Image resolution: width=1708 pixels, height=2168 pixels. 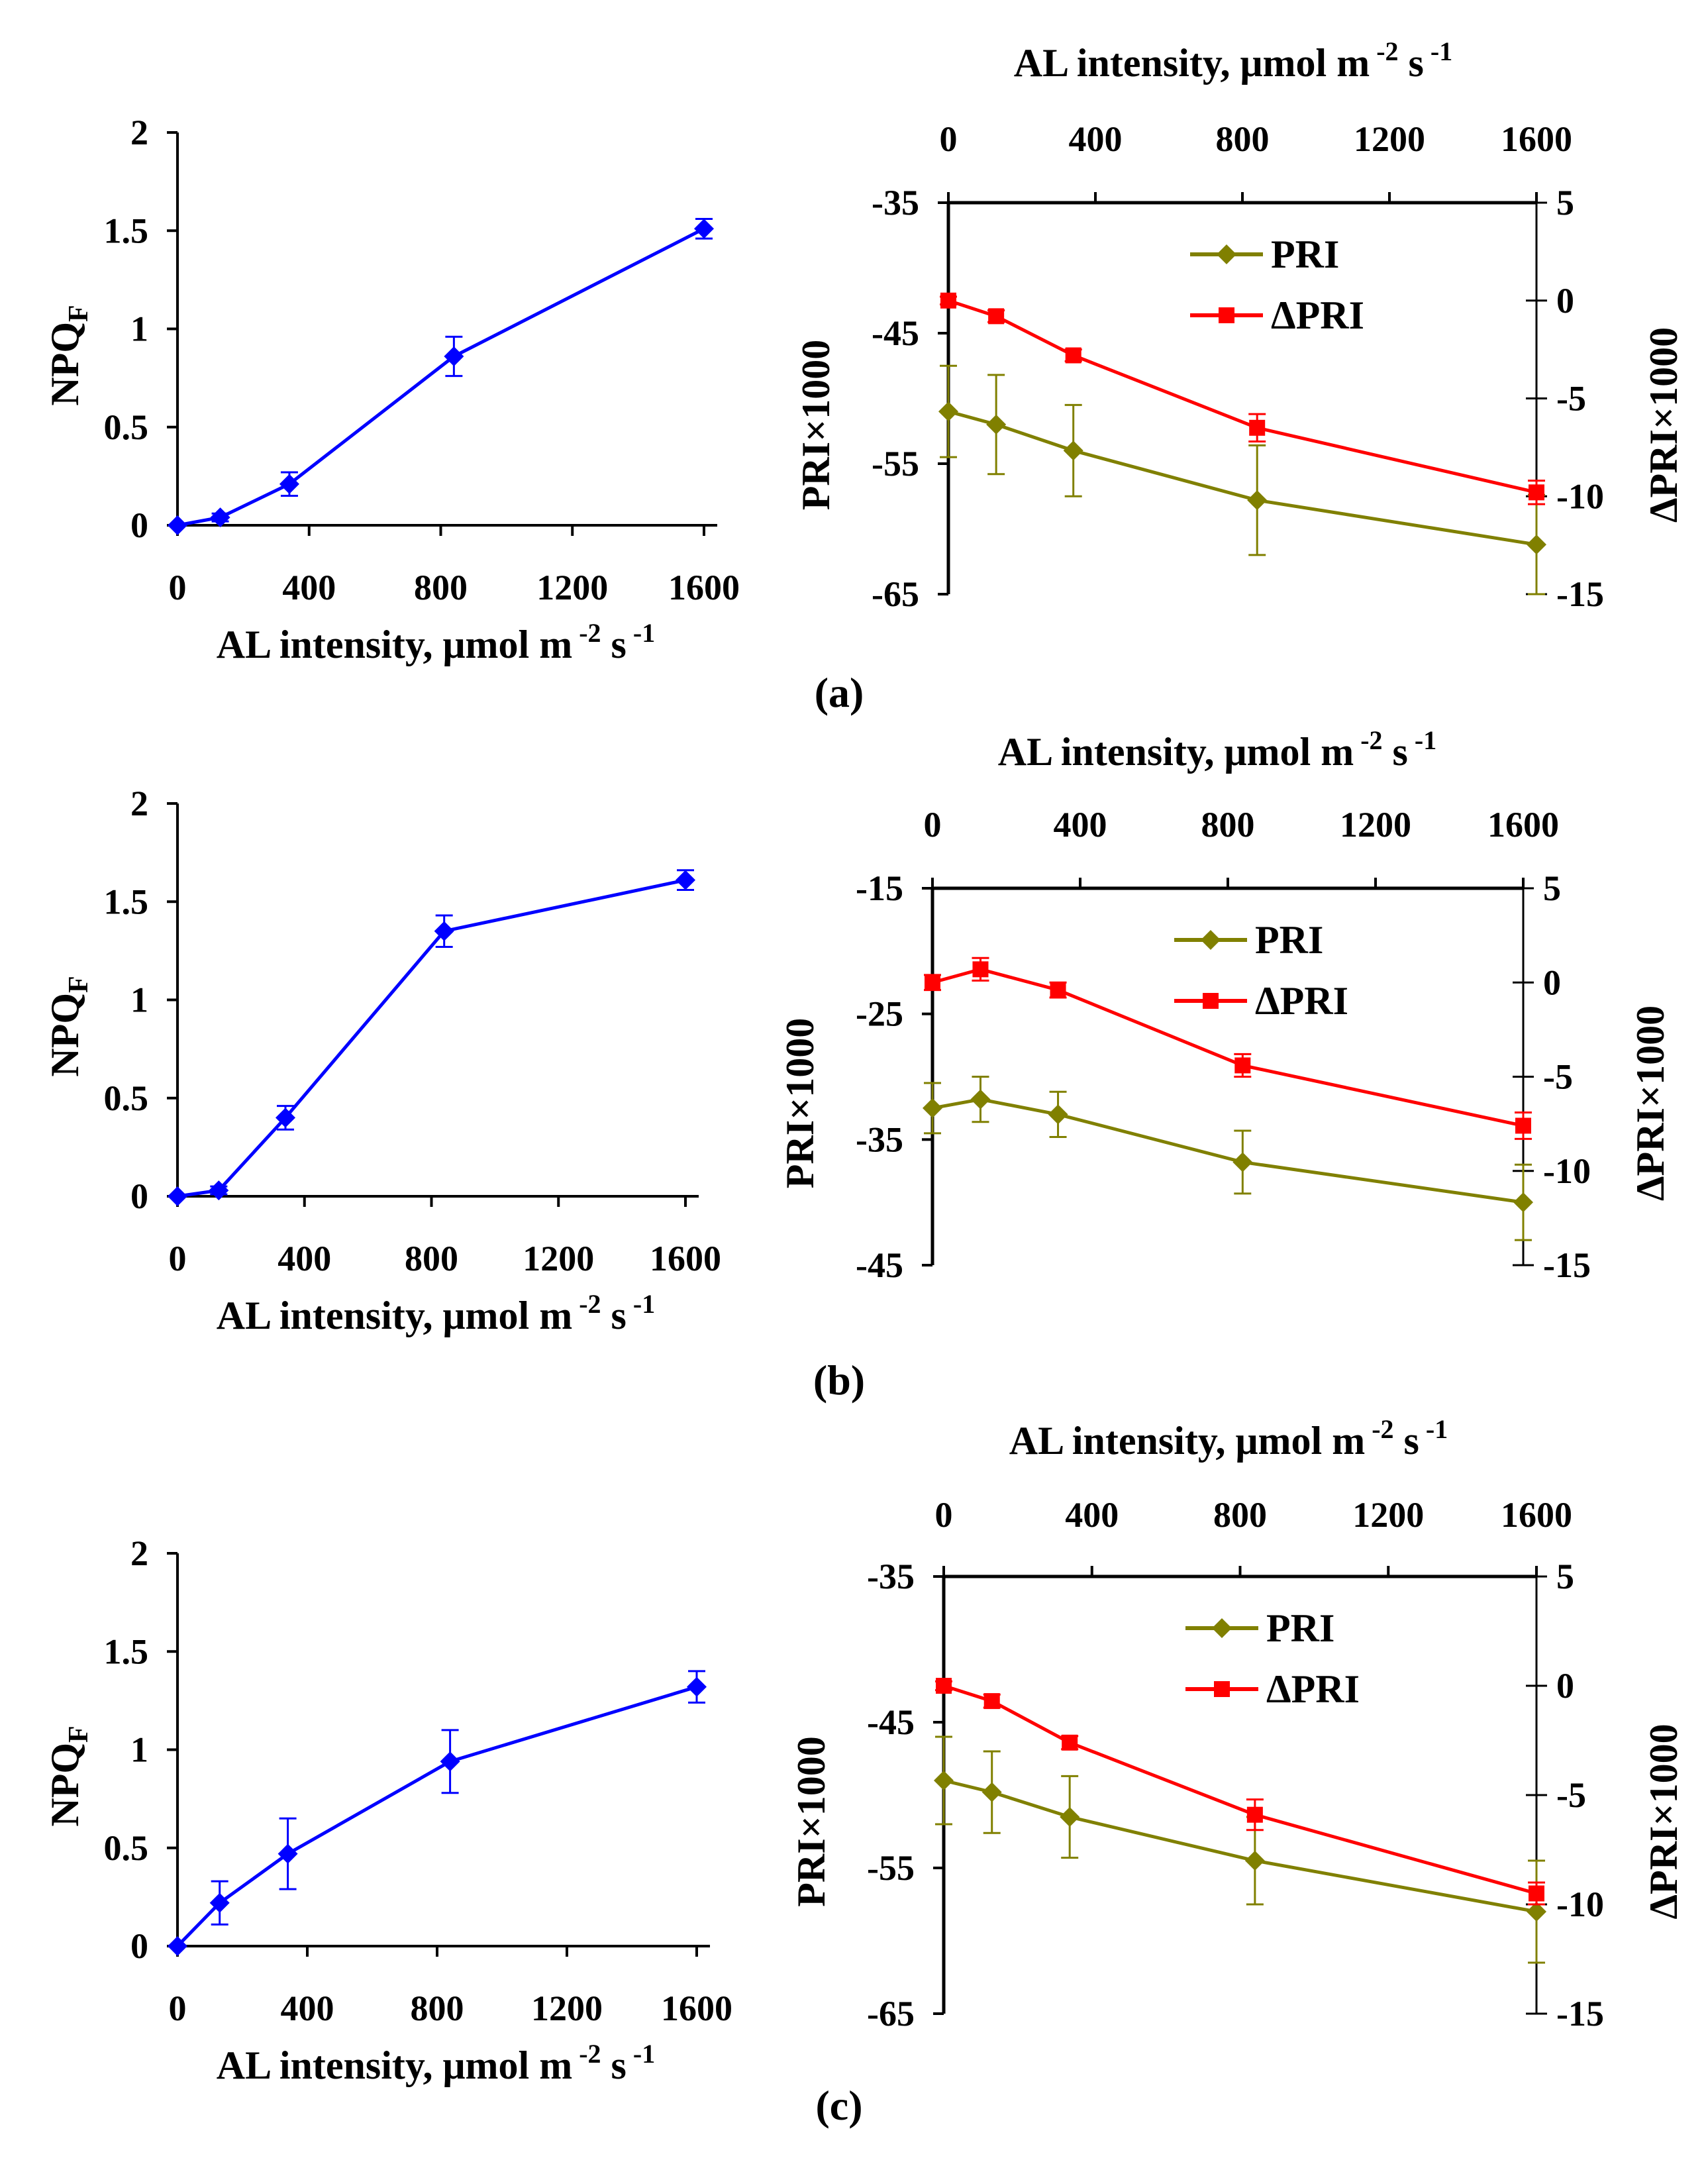 What do you see at coordinates (1302, 1001) in the screenshot?
I see `legend-label: ΔPRI` at bounding box center [1302, 1001].